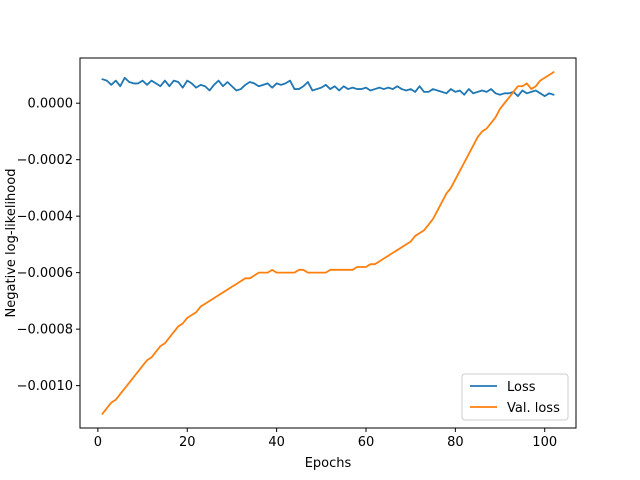  Describe the element at coordinates (544, 442) in the screenshot. I see `x-tick-label: 100` at that location.